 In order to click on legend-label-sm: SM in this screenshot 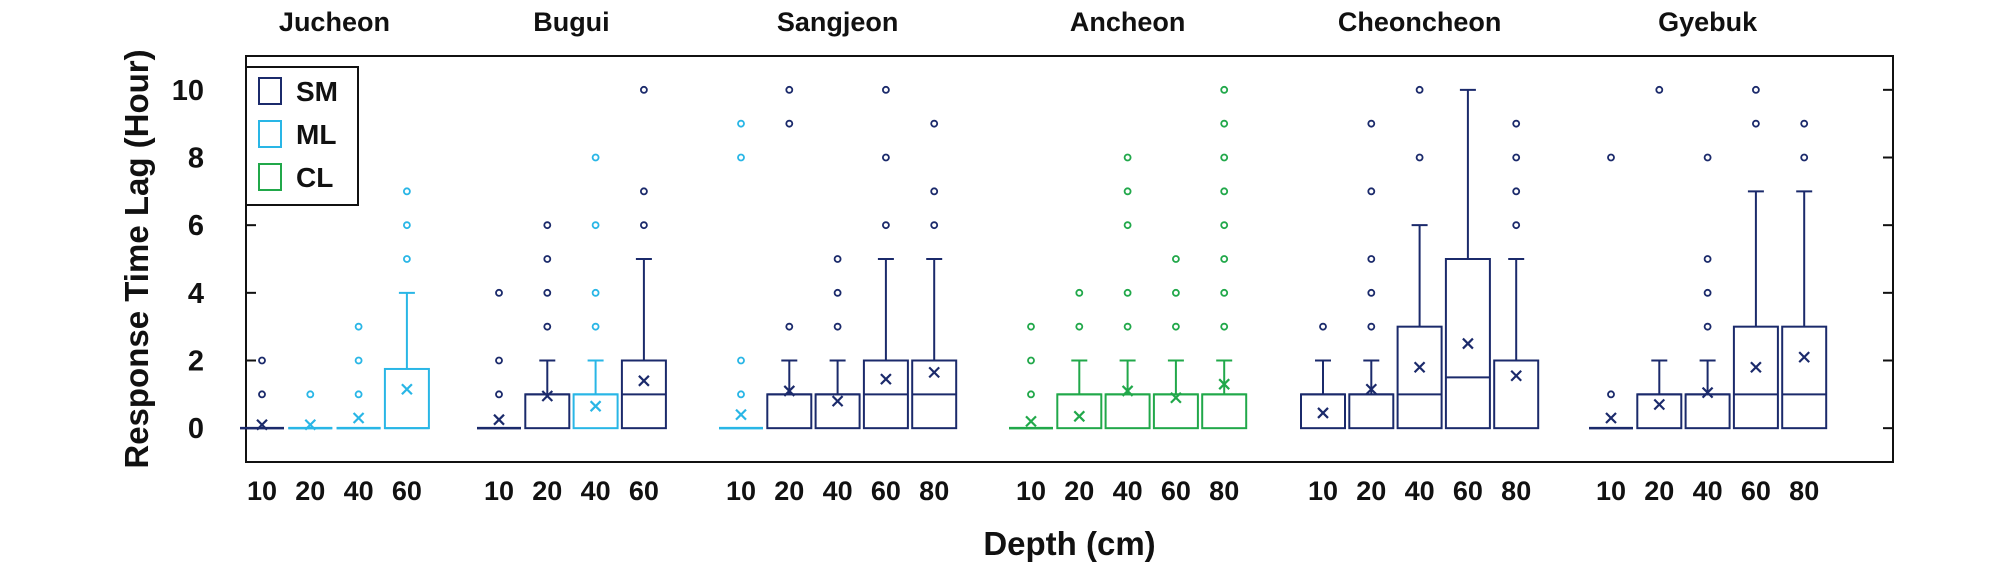, I will do `click(317, 91)`.